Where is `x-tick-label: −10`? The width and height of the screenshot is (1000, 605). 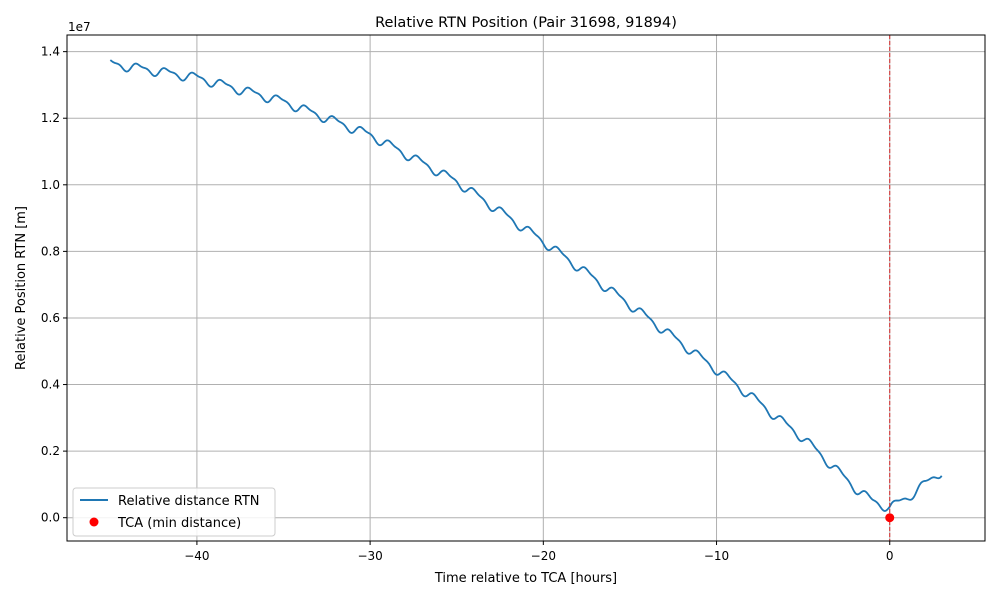
x-tick-label: −10 is located at coordinates (716, 556).